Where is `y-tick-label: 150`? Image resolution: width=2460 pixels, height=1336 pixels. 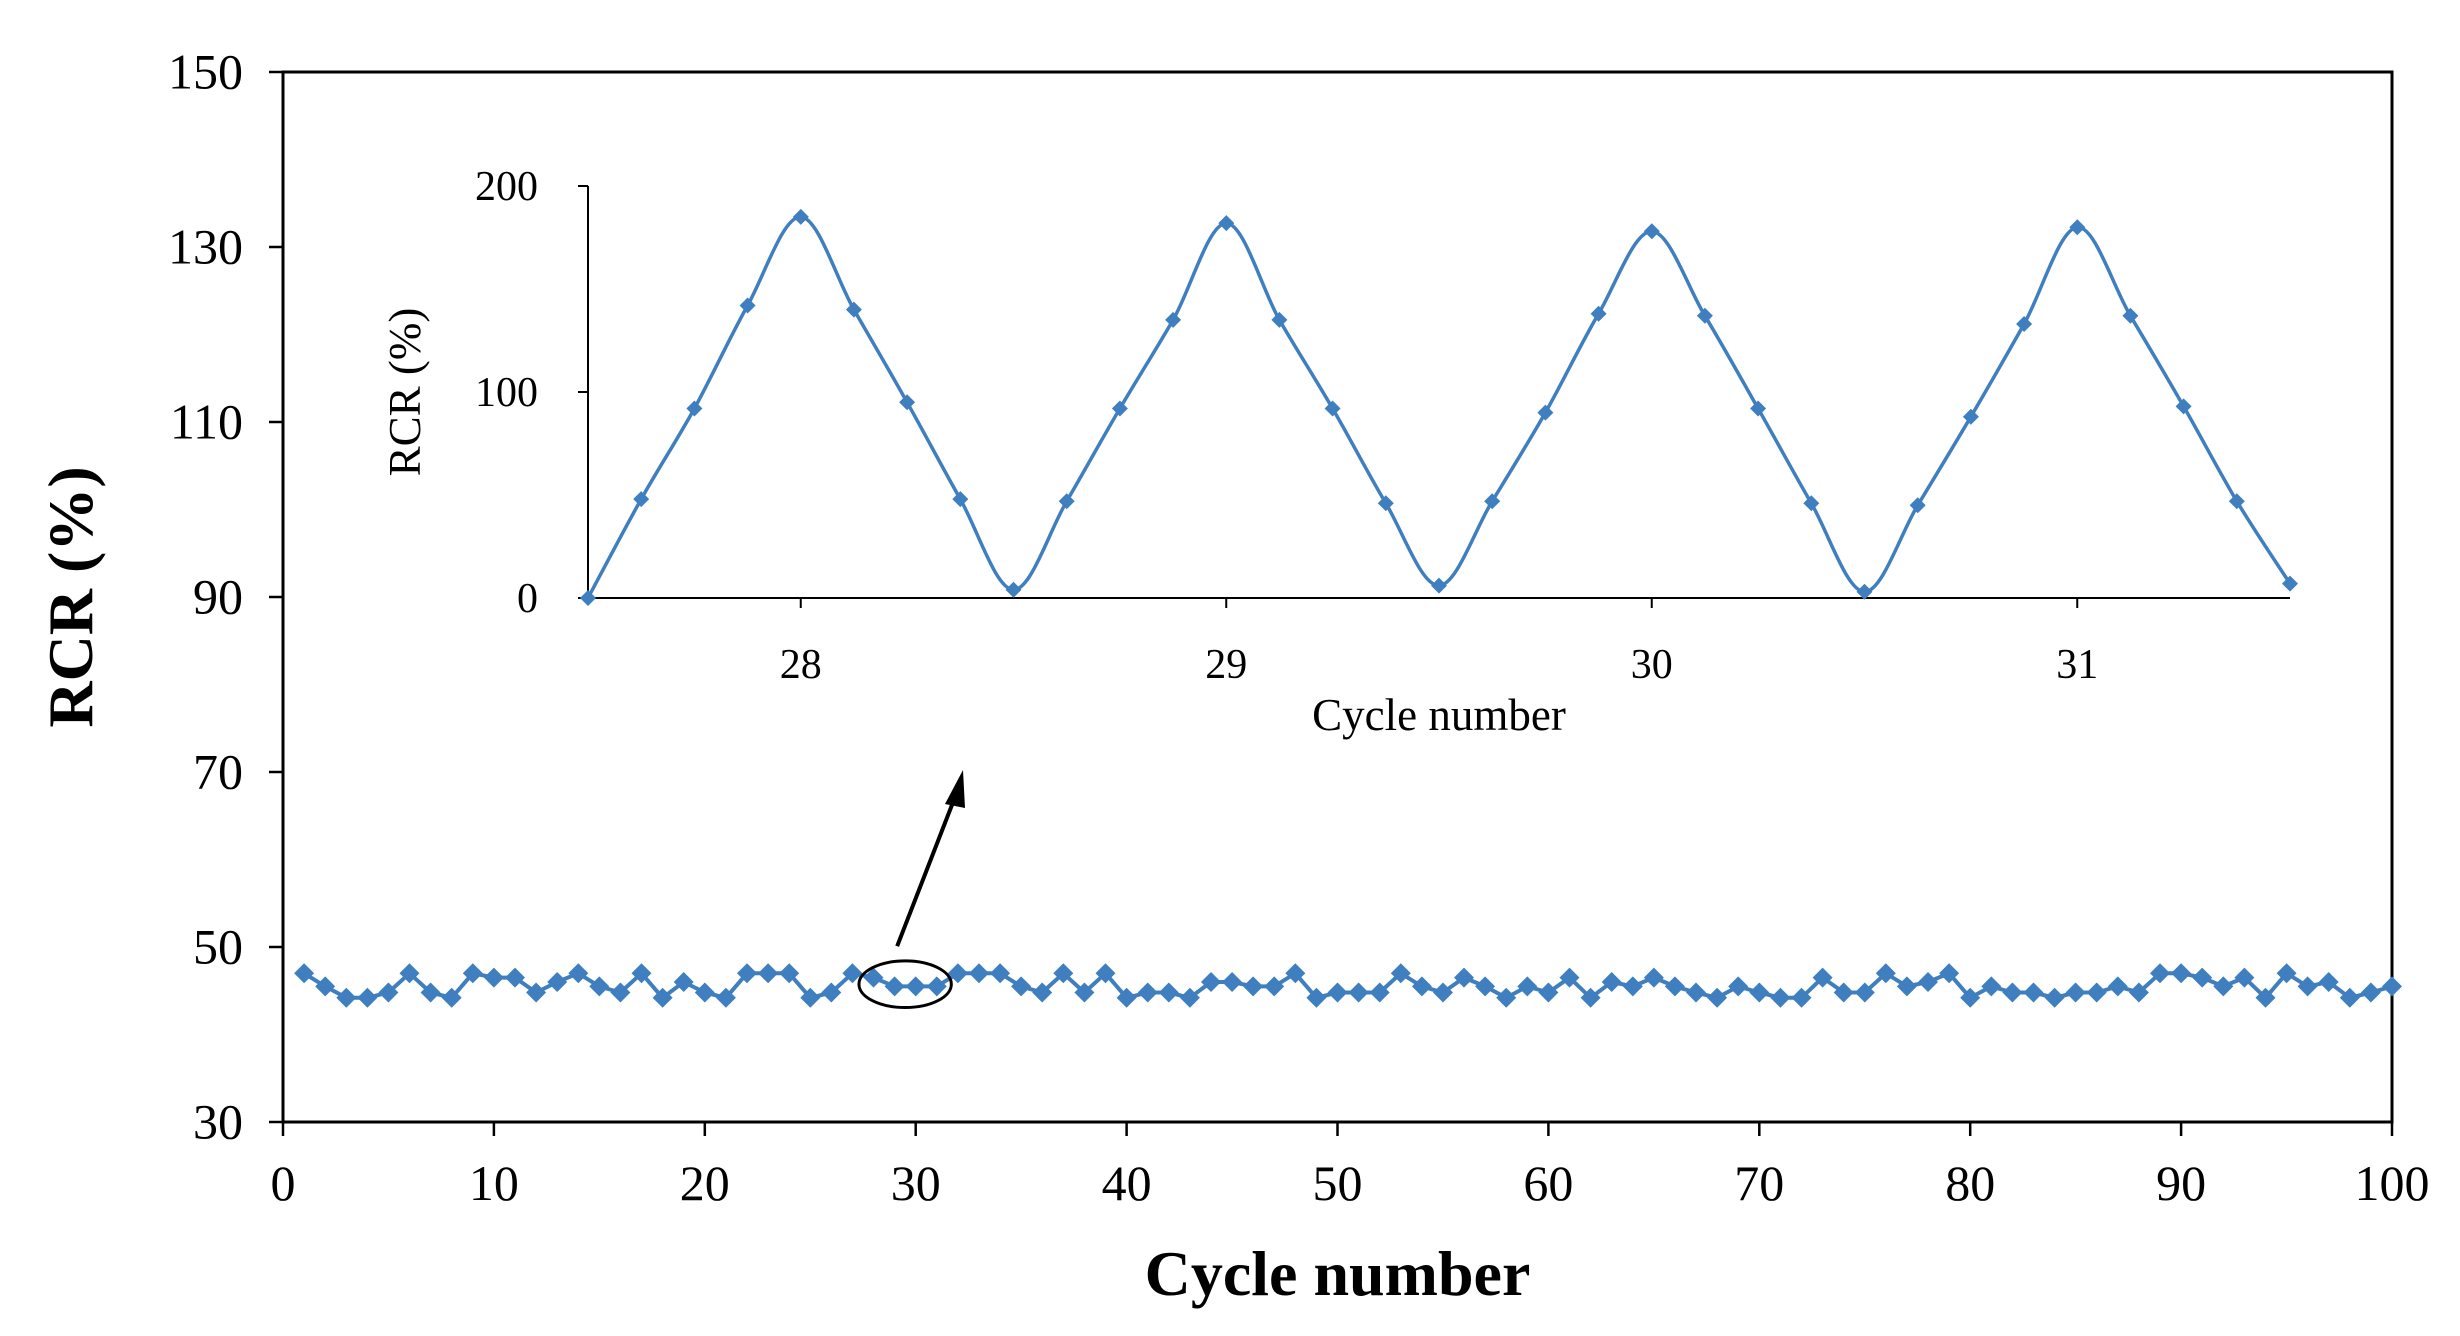
y-tick-label: 150 is located at coordinates (205, 72).